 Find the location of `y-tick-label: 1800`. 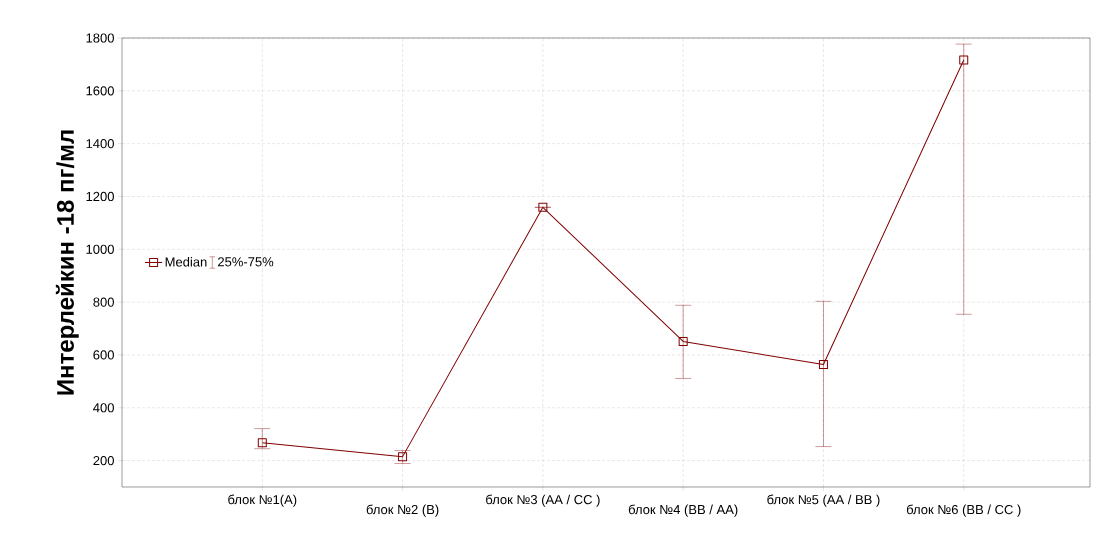

y-tick-label: 1800 is located at coordinates (100, 38).